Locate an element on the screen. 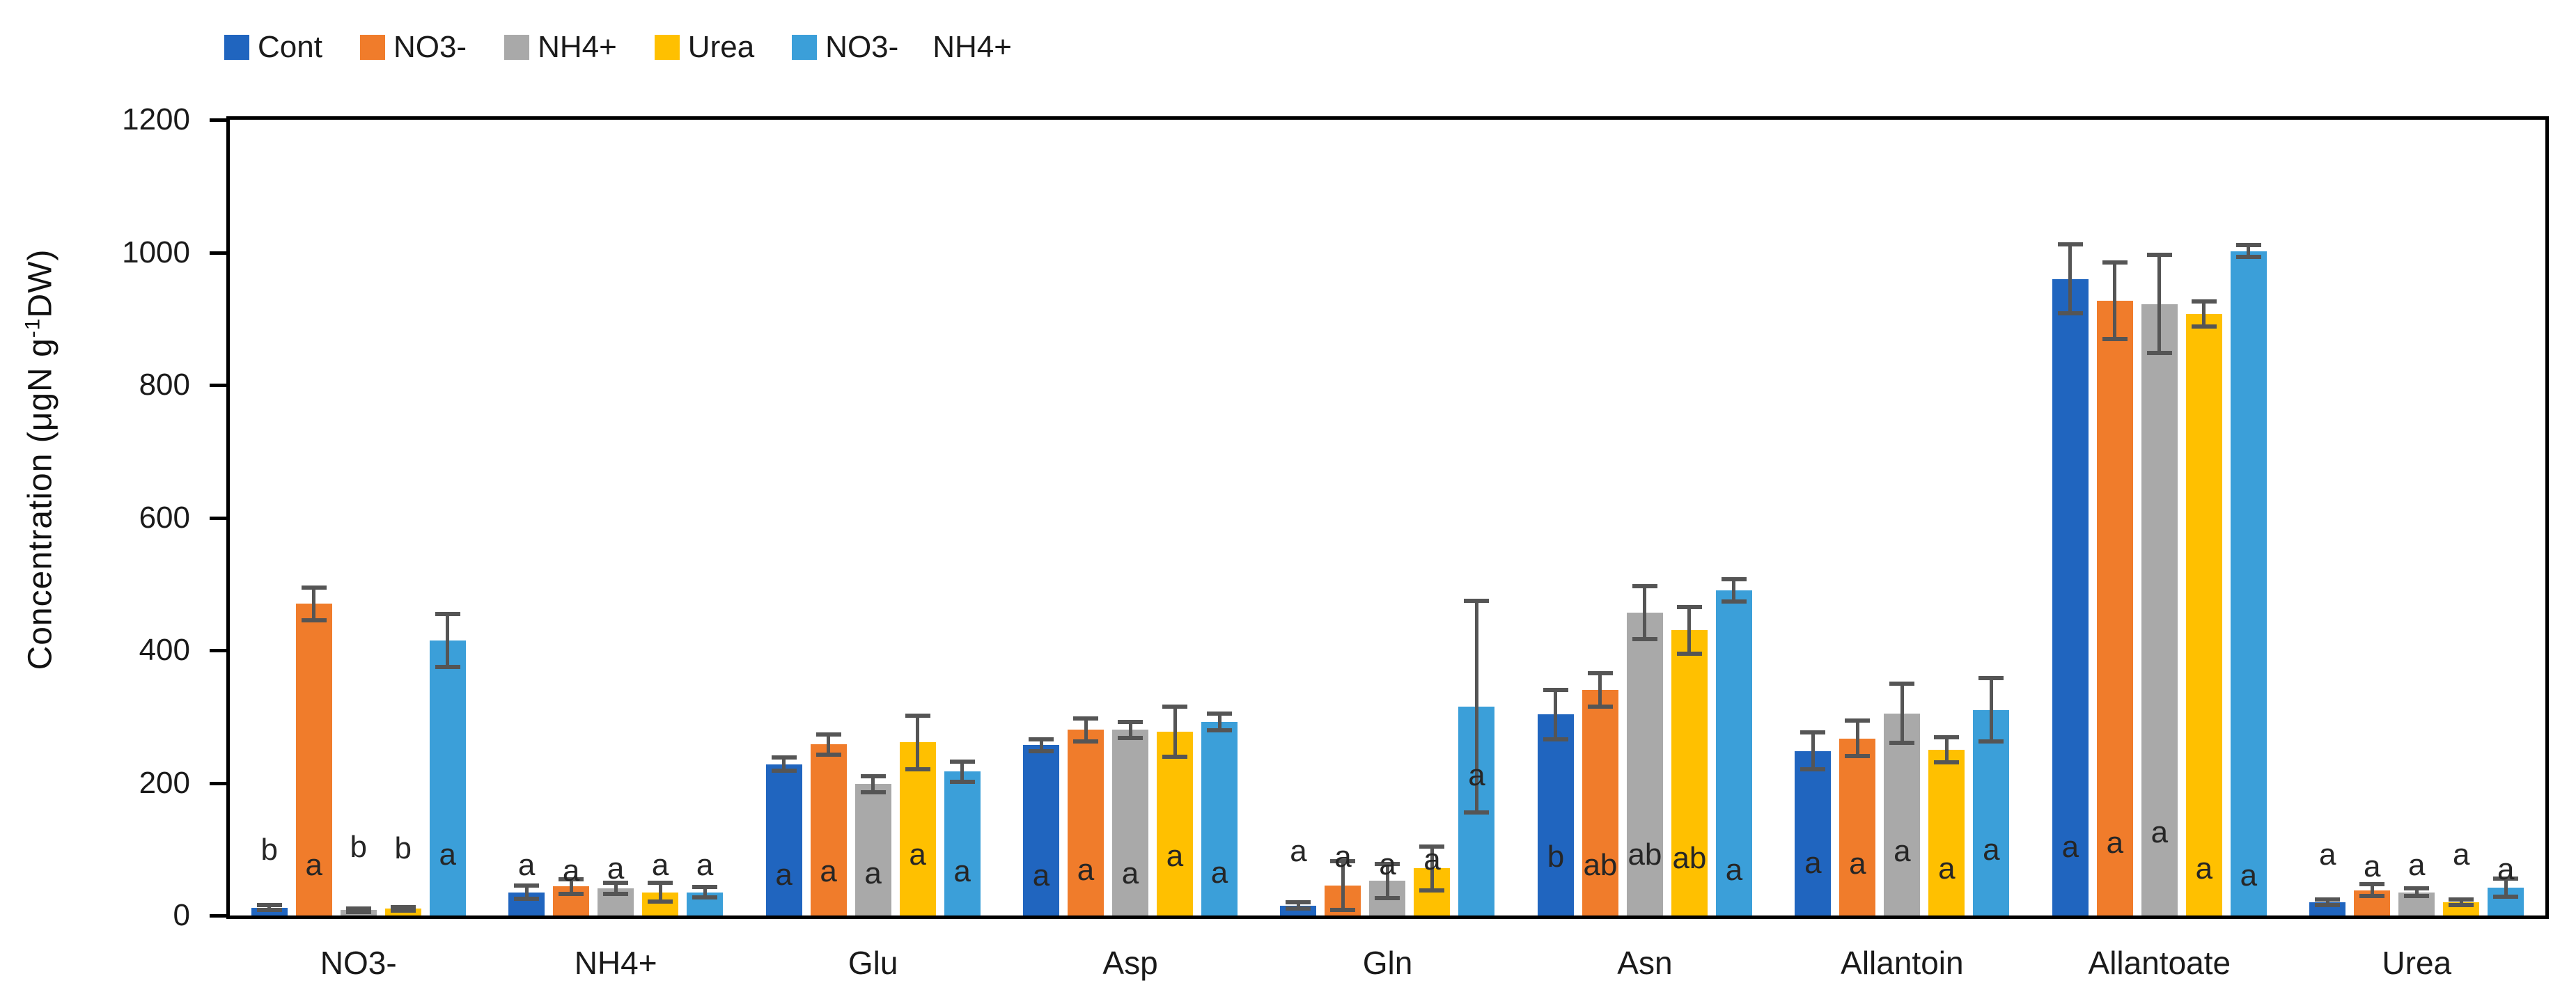 Image resolution: width=2576 pixels, height=1006 pixels. bar-cont-nh4: a is located at coordinates (526, 882).